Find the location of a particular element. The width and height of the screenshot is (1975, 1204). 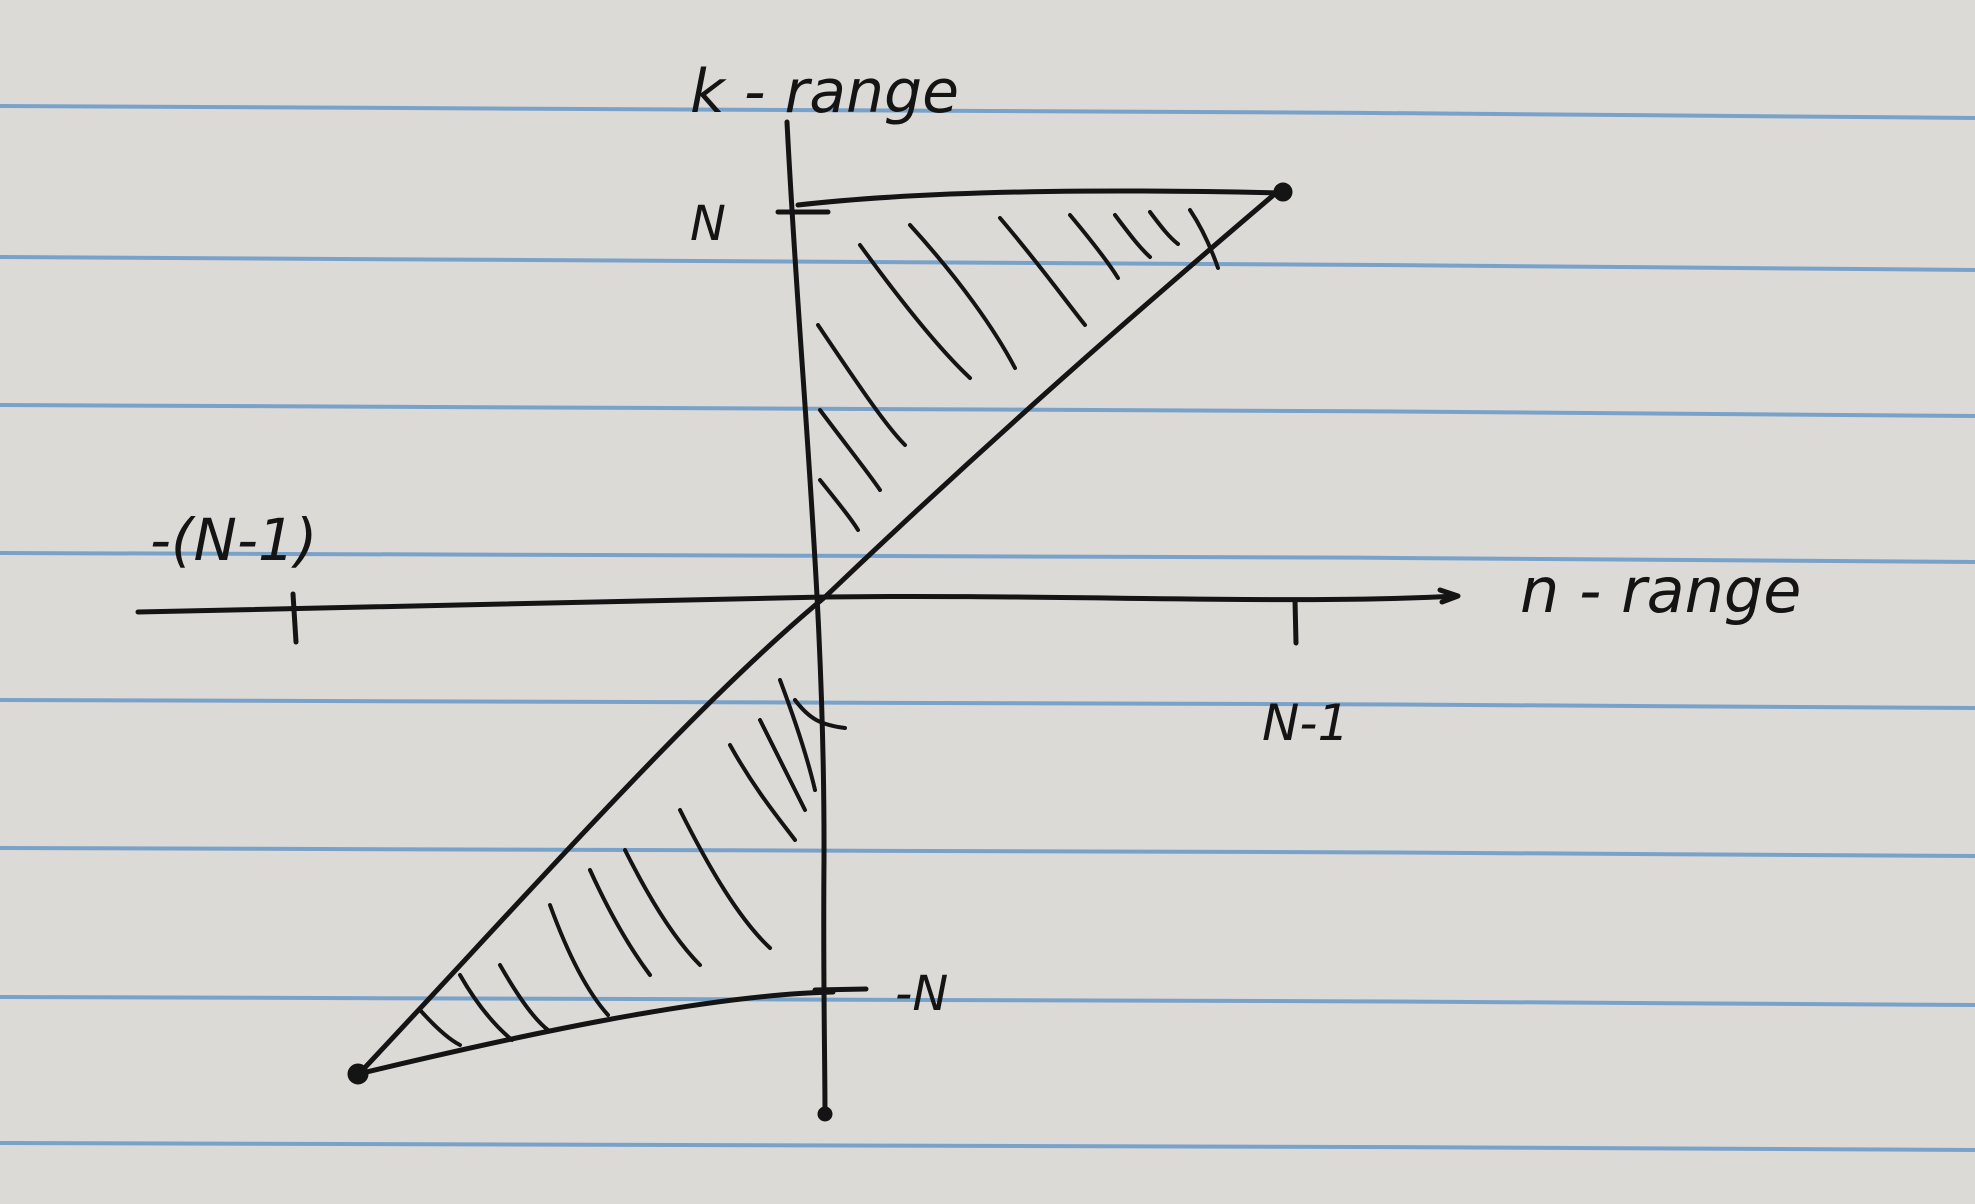

x-tick-right-label: N-1 is located at coordinates (1305, 723).